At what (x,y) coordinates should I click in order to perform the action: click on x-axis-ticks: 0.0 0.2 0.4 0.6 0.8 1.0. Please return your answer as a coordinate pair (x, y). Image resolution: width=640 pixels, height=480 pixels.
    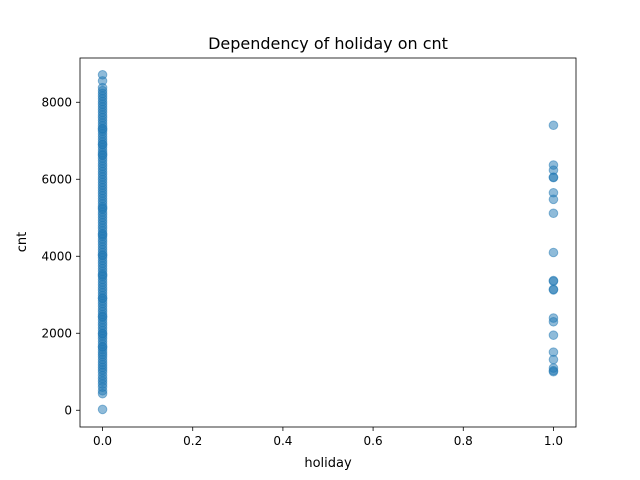
    Looking at the image, I should click on (328, 437).